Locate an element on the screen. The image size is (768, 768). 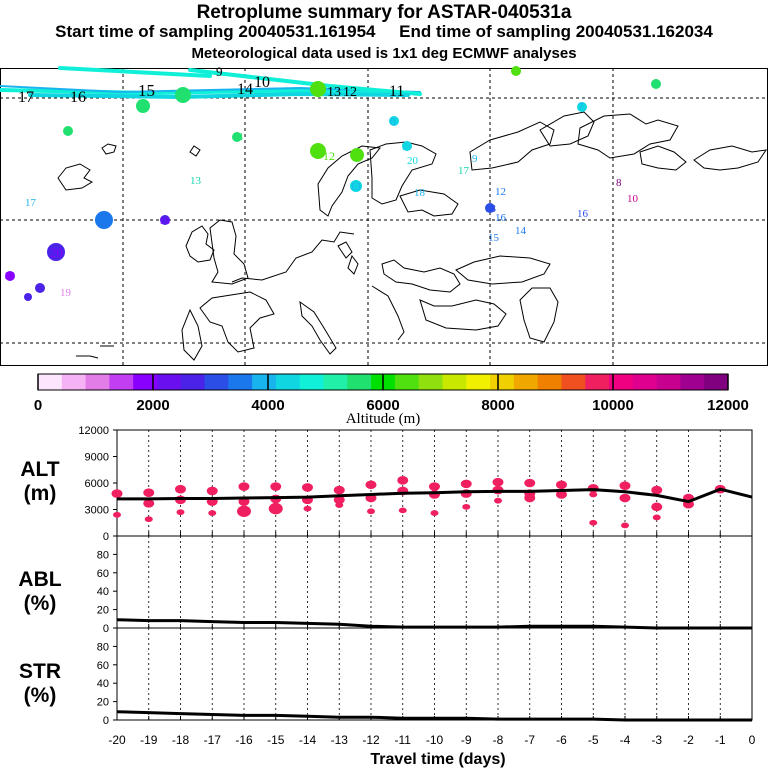
map-time-label: 19 is located at coordinates (66, 293).